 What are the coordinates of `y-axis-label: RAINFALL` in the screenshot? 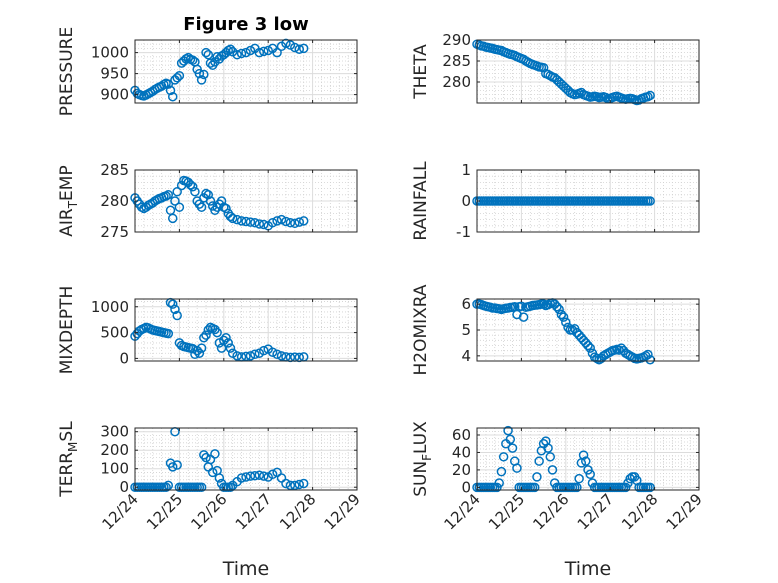 It's located at (421, 201).